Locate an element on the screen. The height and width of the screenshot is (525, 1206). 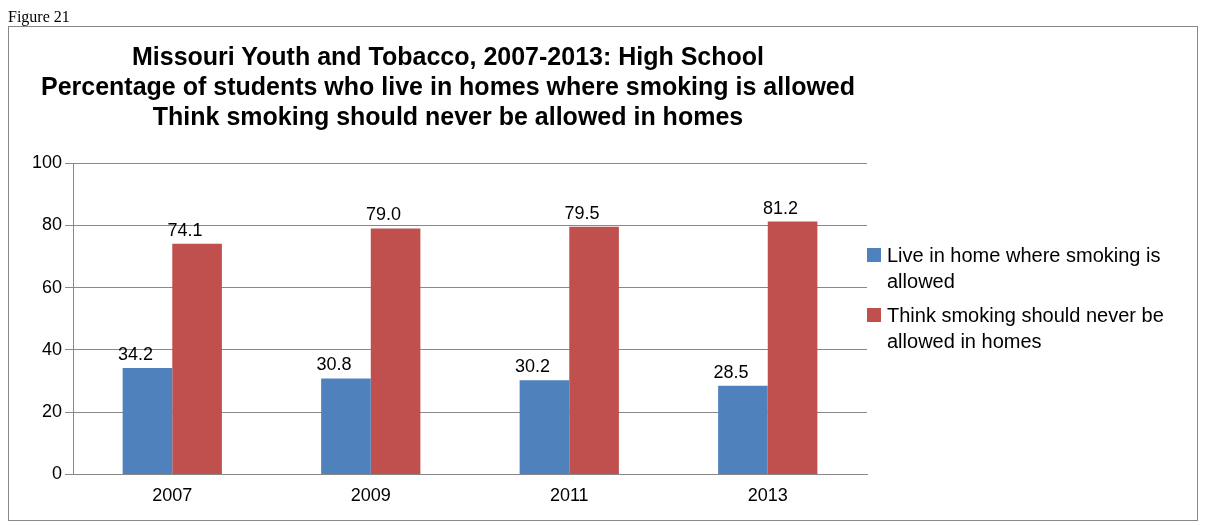
data-label: 34.2 is located at coordinates (135, 353).